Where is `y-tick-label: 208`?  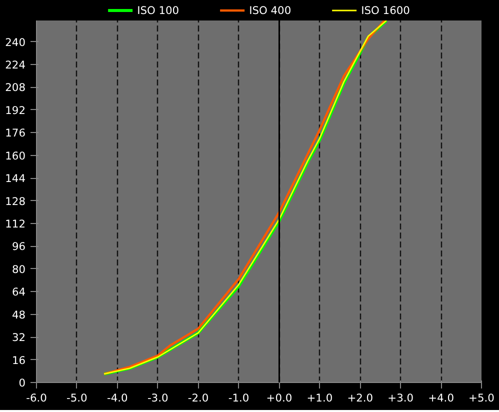 y-tick-label: 208 is located at coordinates (15, 87).